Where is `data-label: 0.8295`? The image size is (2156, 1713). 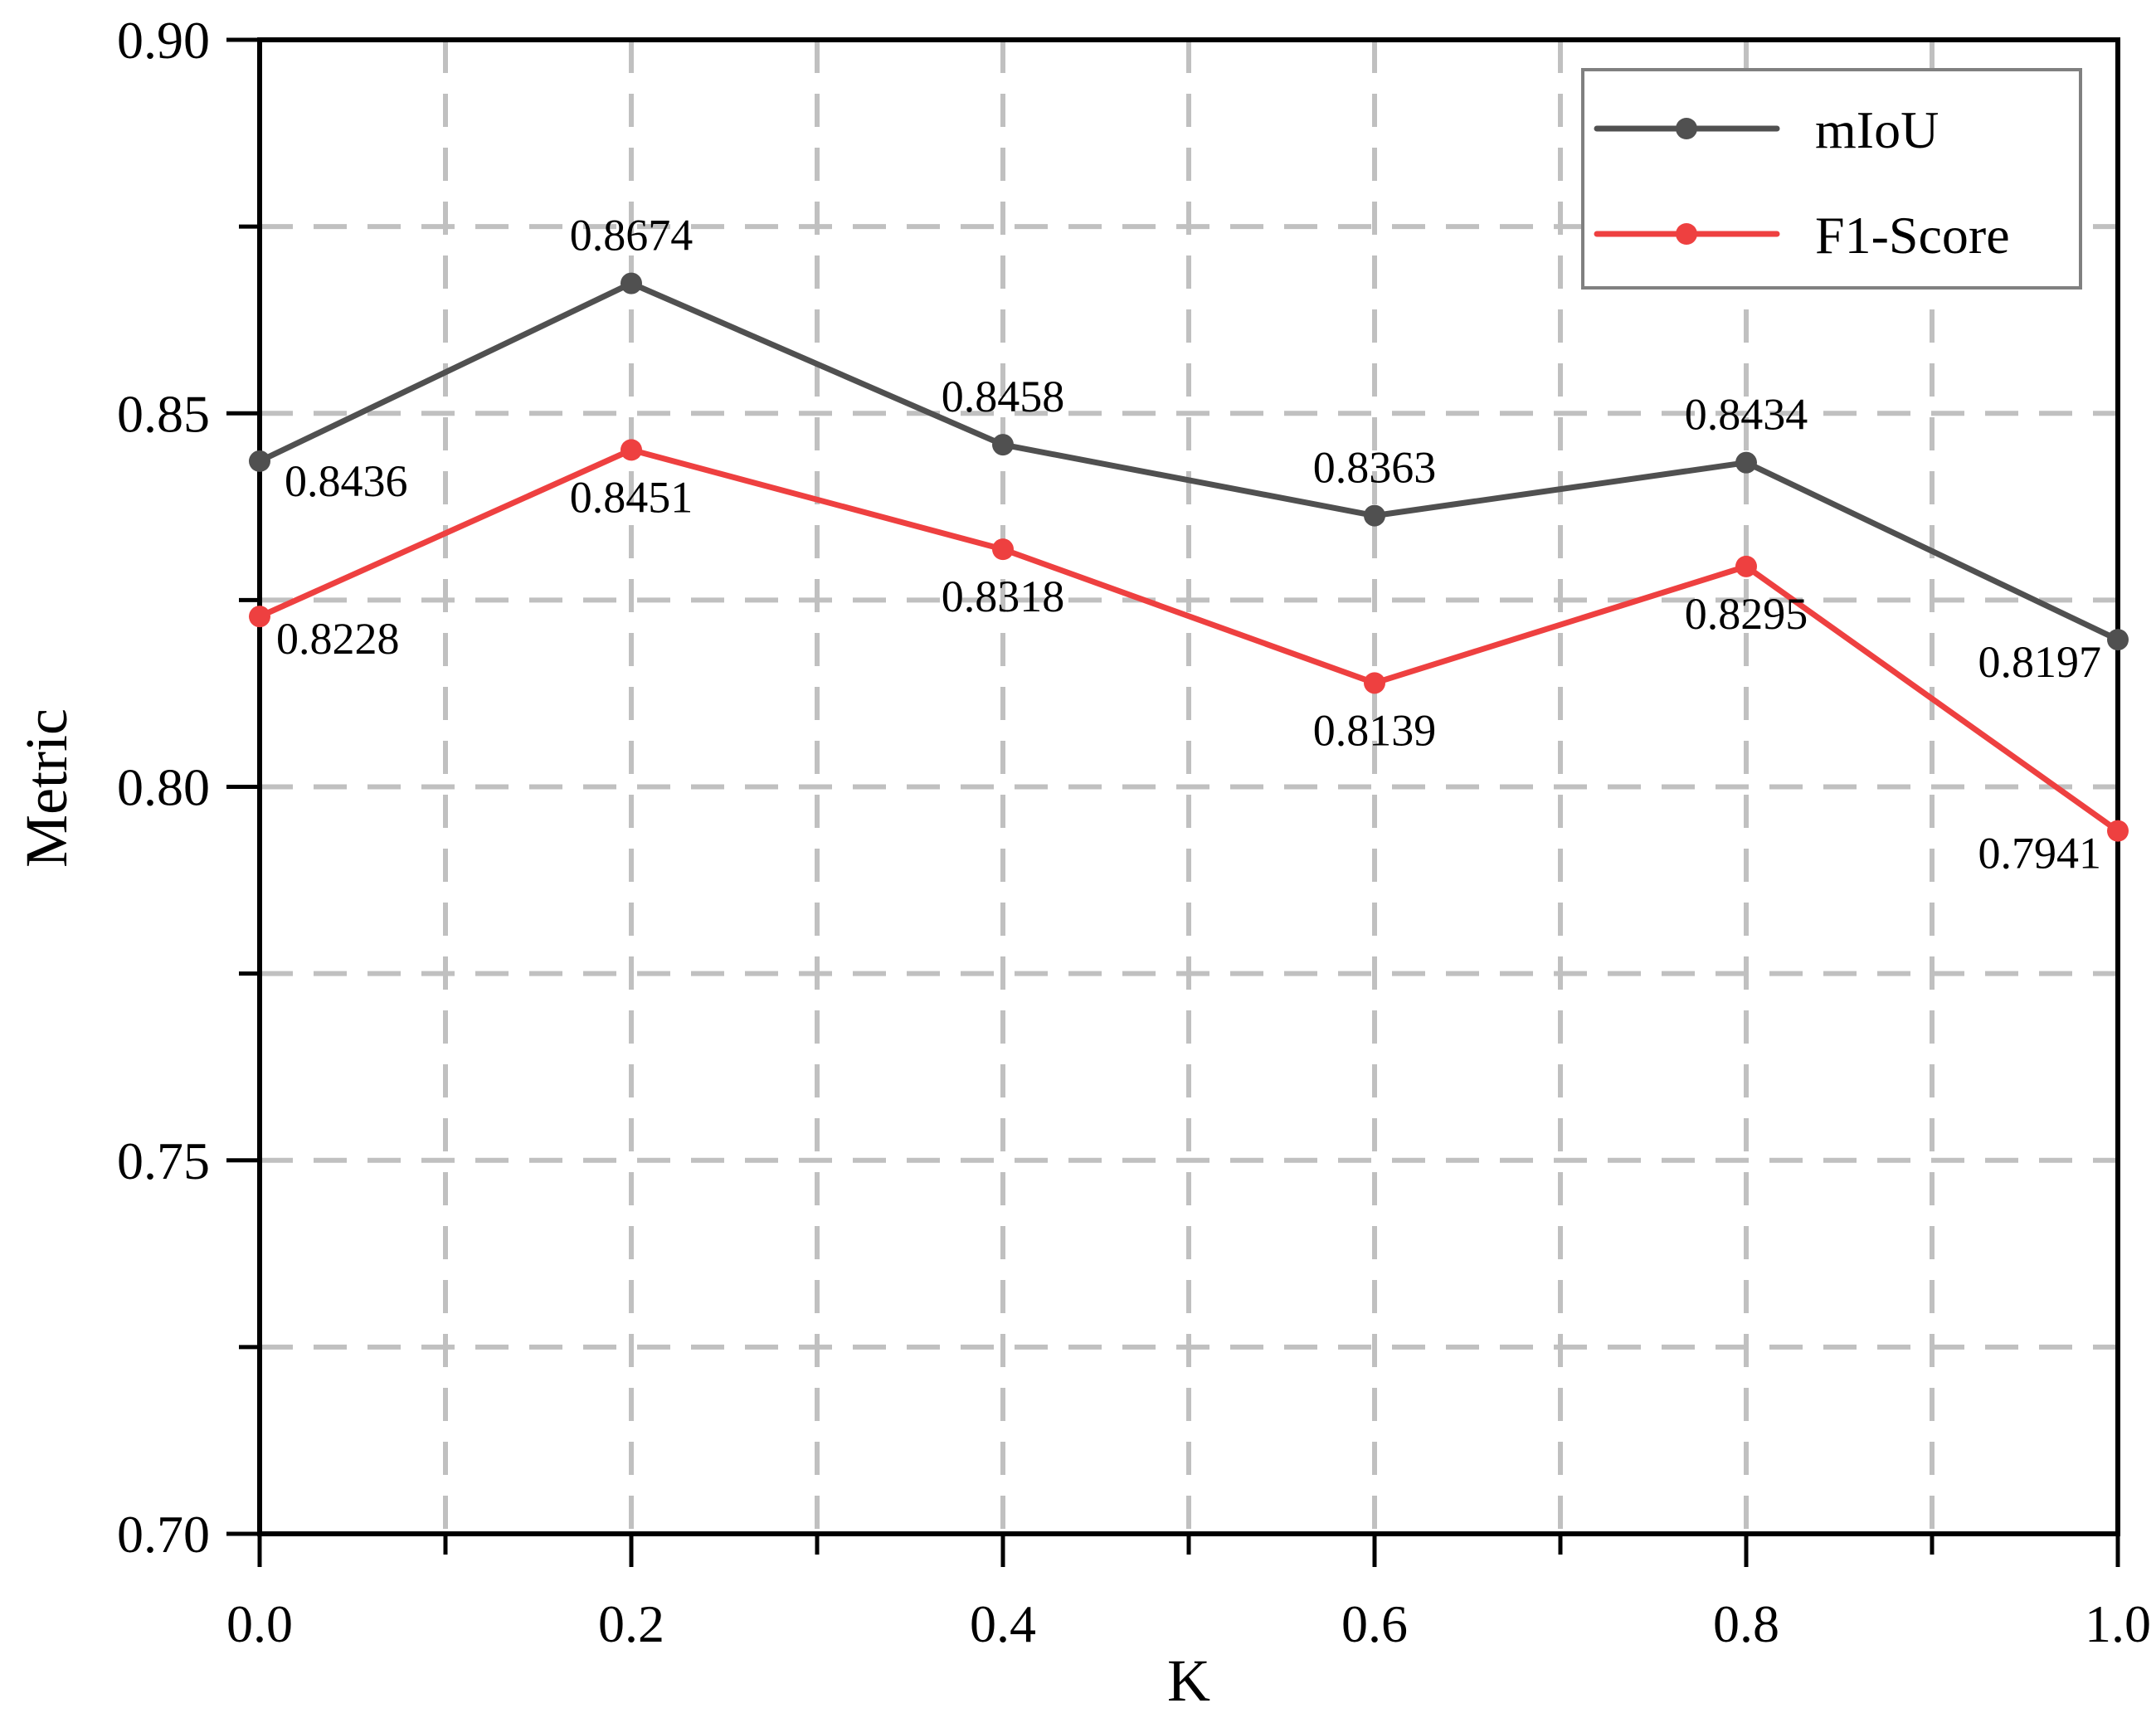 data-label: 0.8295 is located at coordinates (1746, 614).